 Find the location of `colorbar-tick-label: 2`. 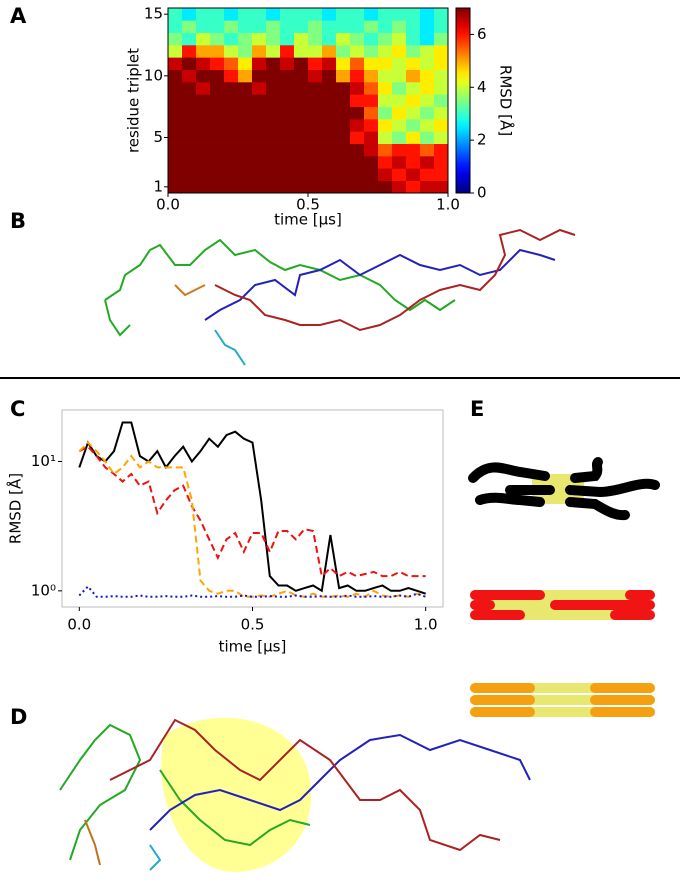

colorbar-tick-label: 2 is located at coordinates (482, 140).